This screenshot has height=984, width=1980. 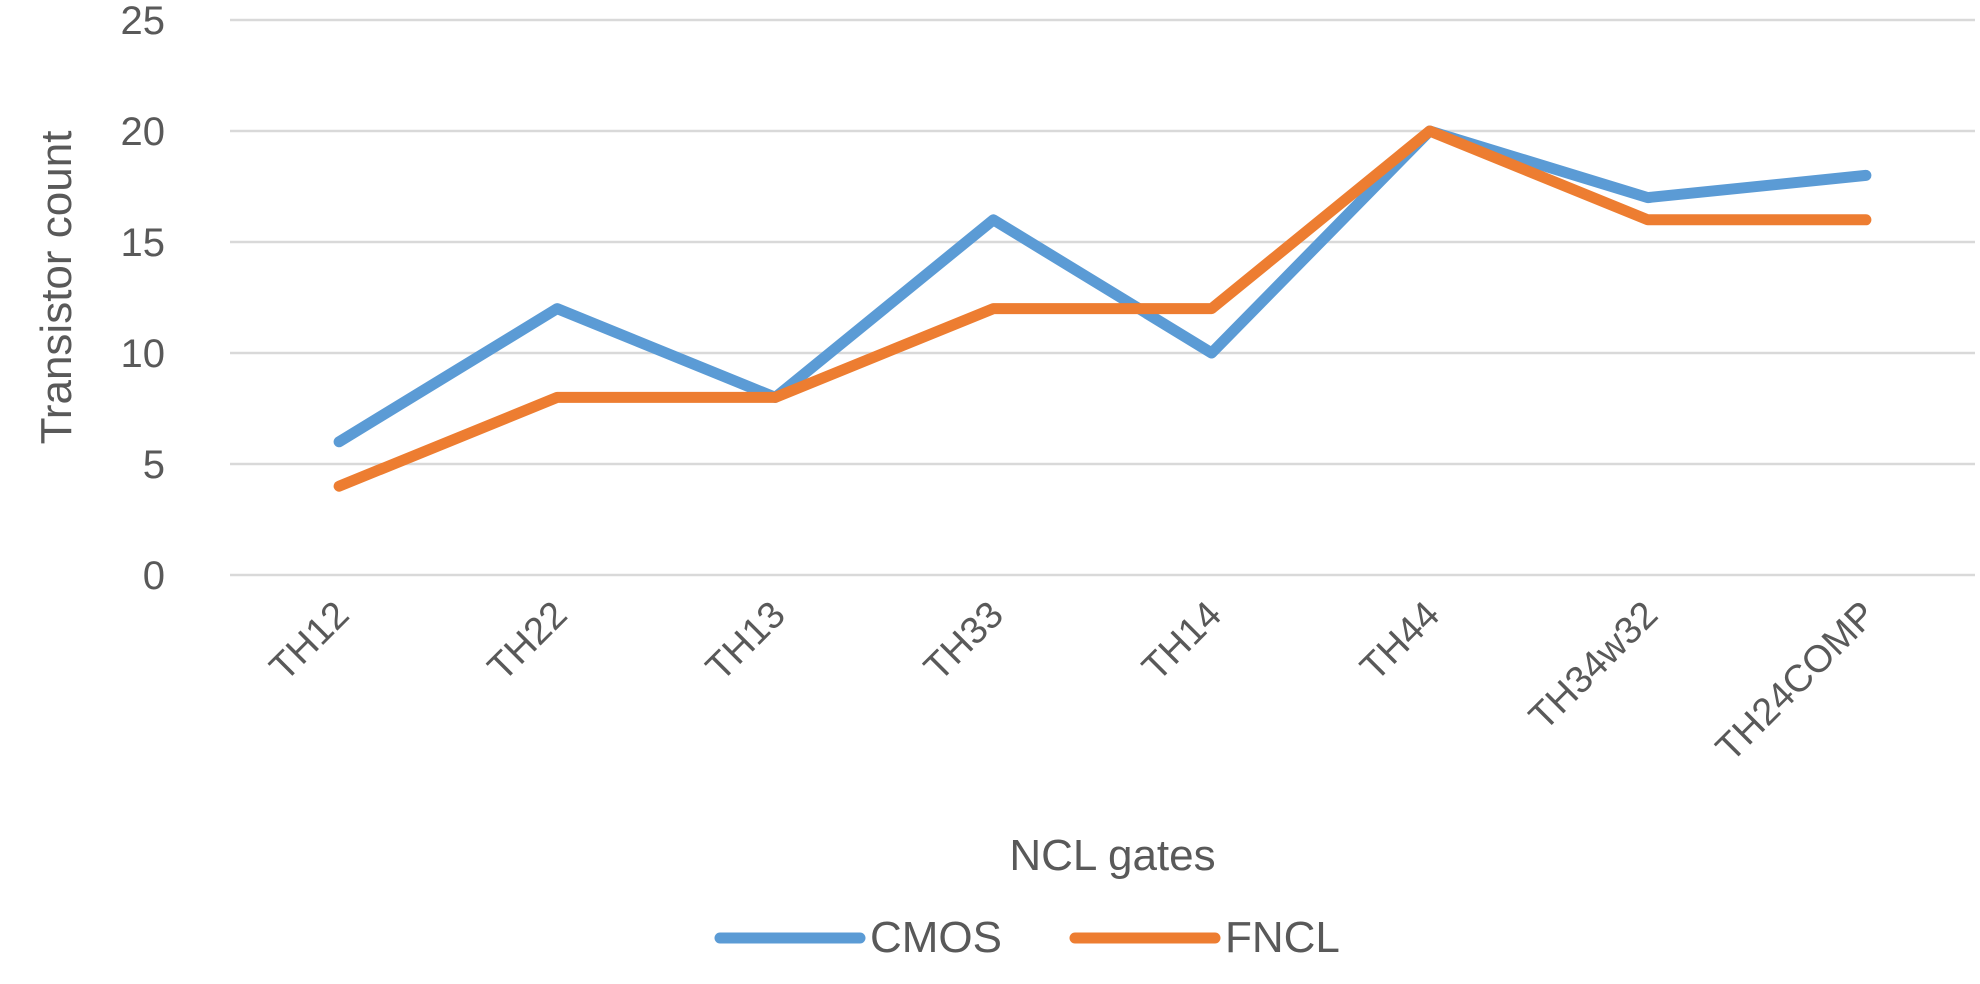 What do you see at coordinates (154, 576) in the screenshot?
I see `y-tick-label: 0` at bounding box center [154, 576].